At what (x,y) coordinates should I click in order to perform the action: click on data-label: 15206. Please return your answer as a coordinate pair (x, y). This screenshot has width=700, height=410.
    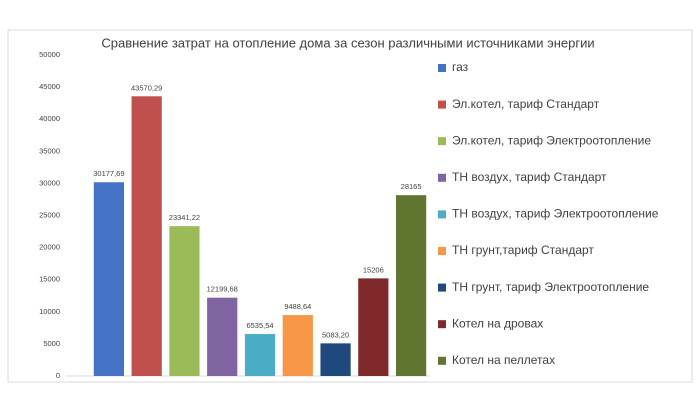
    Looking at the image, I should click on (373, 269).